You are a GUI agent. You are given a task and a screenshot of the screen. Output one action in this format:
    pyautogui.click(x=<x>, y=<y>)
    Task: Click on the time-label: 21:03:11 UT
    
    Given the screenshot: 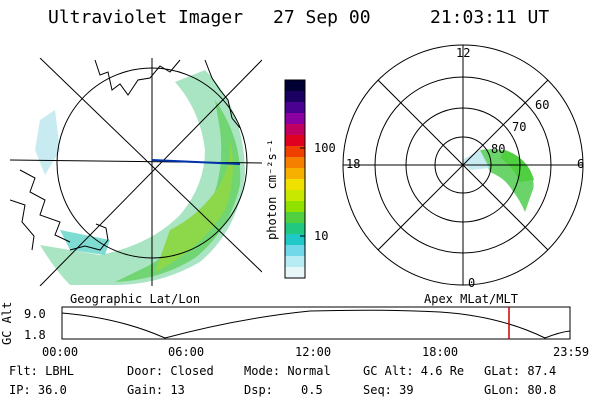 What is the action you would take?
    pyautogui.click(x=490, y=17)
    